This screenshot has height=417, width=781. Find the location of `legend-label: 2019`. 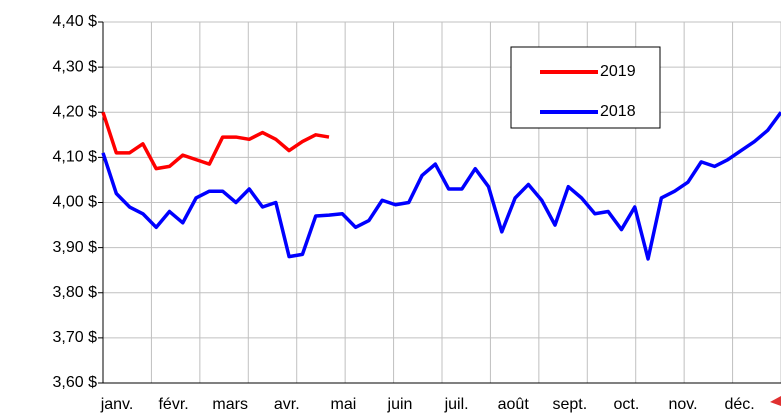

legend-label: 2019 is located at coordinates (618, 71).